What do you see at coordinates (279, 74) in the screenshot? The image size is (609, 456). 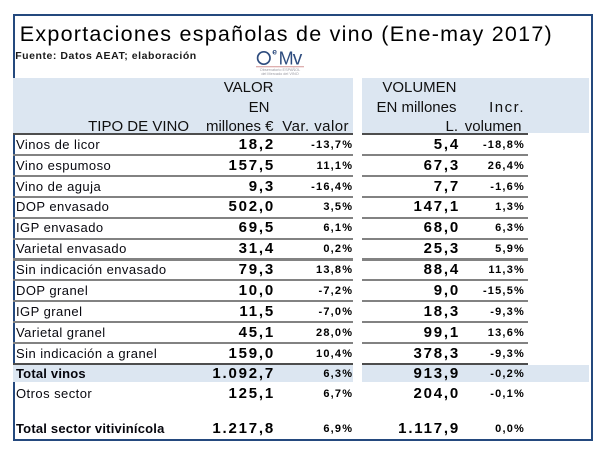 I see `svg-text: del Mercado del VINO` at bounding box center [279, 74].